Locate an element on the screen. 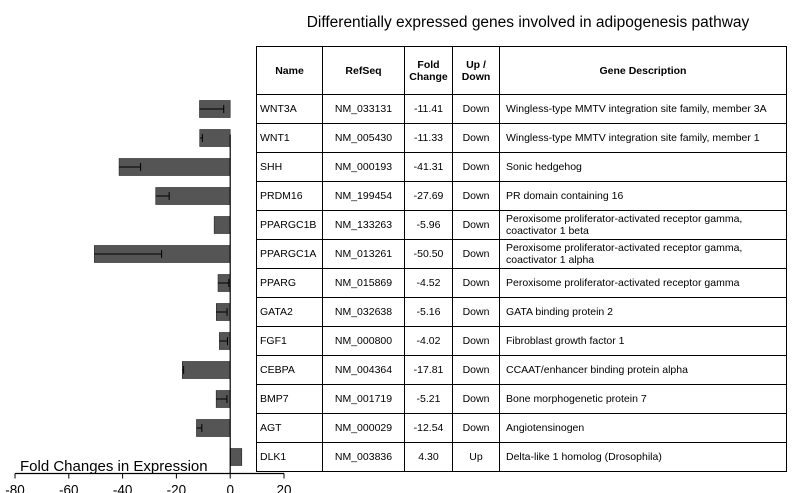 The image size is (800, 493). cell-fold-change: 4.30 is located at coordinates (428, 457).